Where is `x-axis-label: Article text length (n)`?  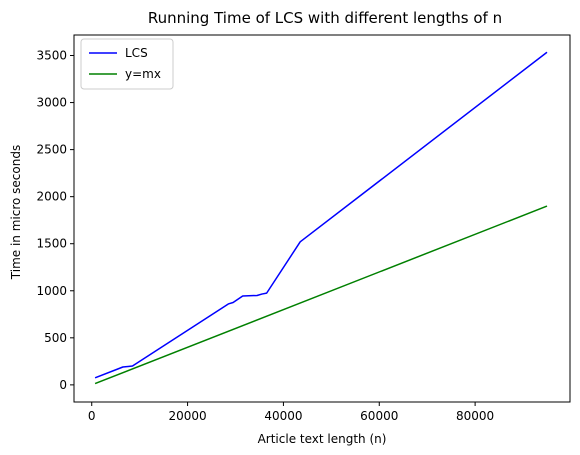
x-axis-label: Article text length (n) is located at coordinates (322, 439).